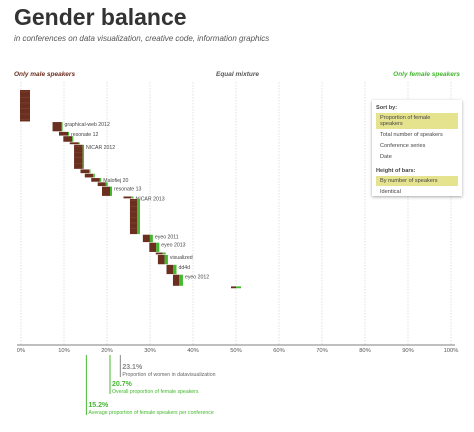 The height and width of the screenshot is (432, 474). I want to click on annotation-label: Overall proportion of female speakers, so click(155, 392).